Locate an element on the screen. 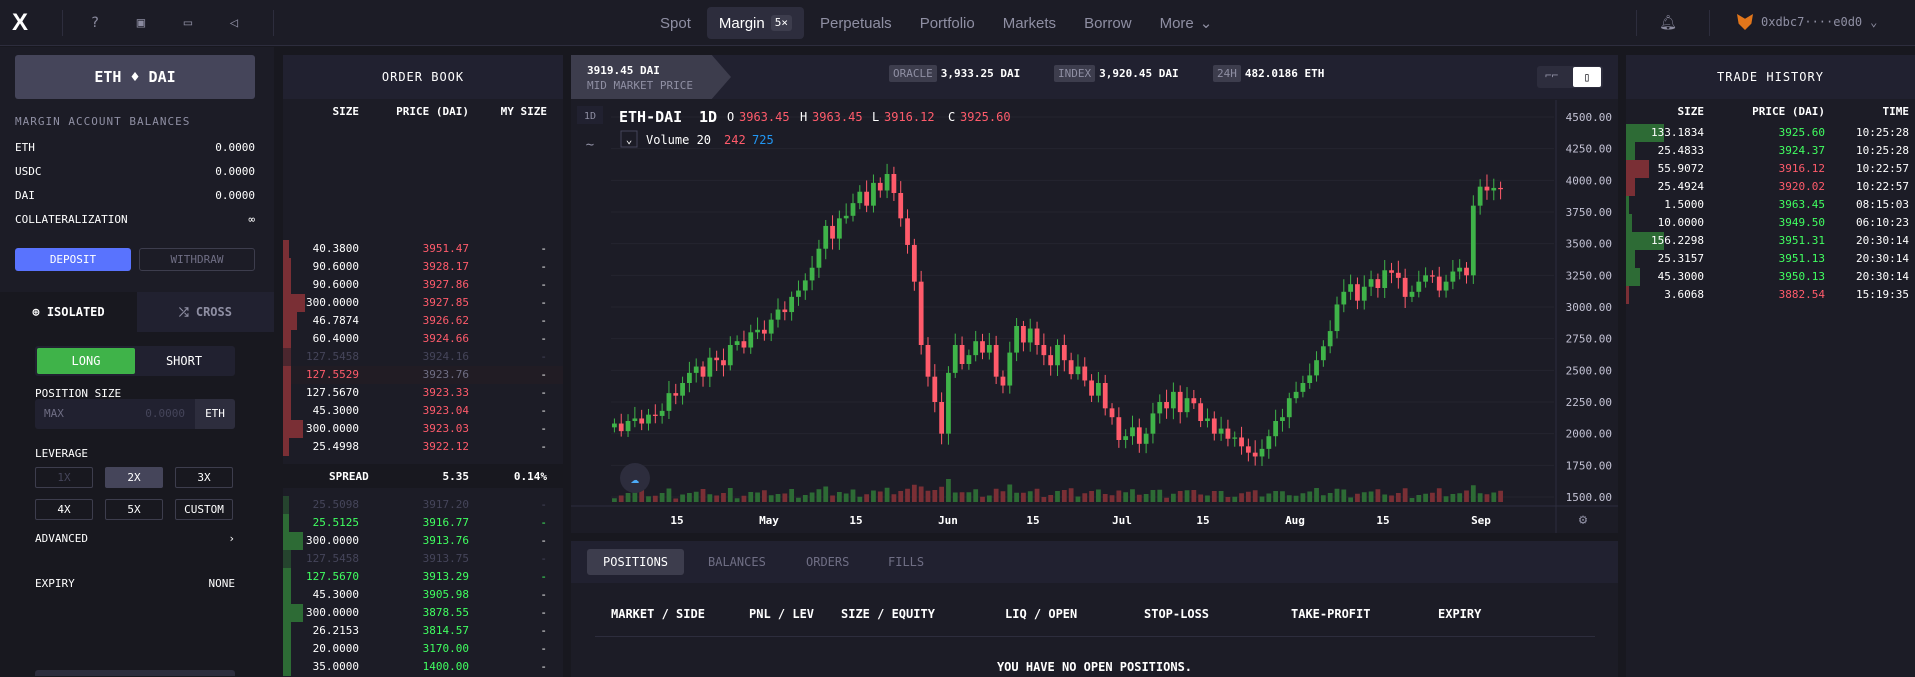  max-button: MAX is located at coordinates (54, 413).